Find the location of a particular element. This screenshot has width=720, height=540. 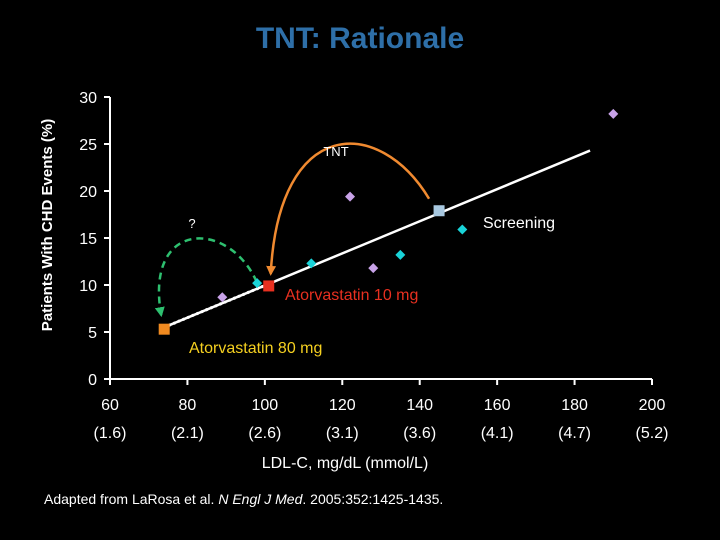

y-axis-ticks: 0 5 10 15 20 25 30 is located at coordinates (94, 239).